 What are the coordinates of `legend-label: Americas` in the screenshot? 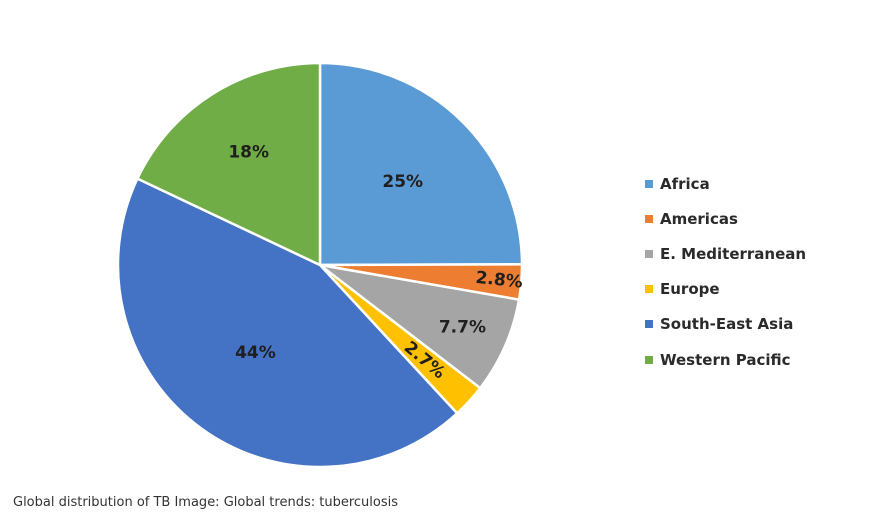 It's located at (699, 218).